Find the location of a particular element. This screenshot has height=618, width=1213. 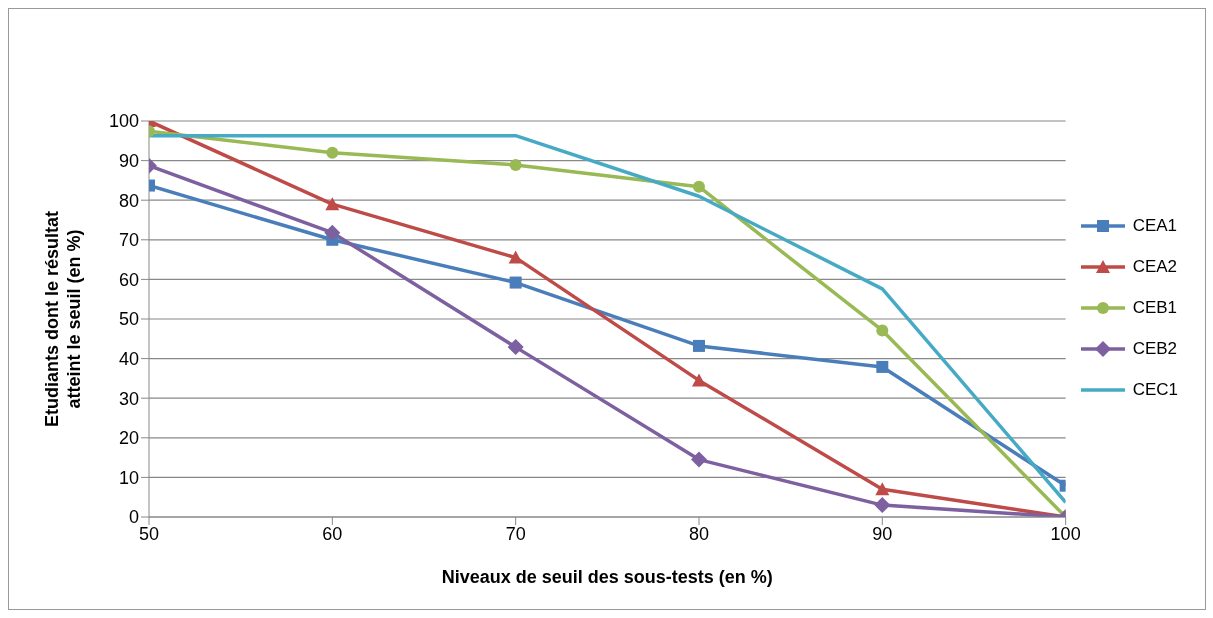

x-tick-label: 50 is located at coordinates (149, 533).